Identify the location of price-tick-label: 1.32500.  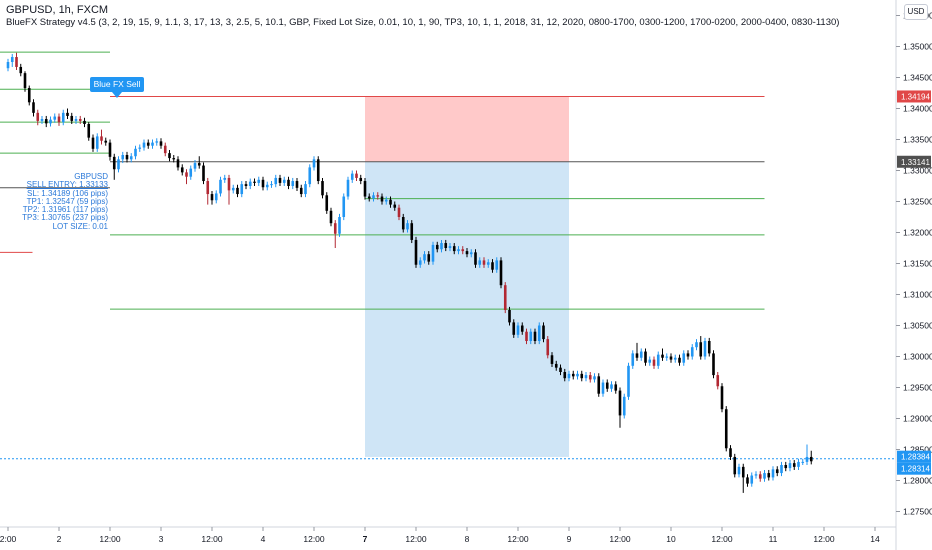
(917, 202).